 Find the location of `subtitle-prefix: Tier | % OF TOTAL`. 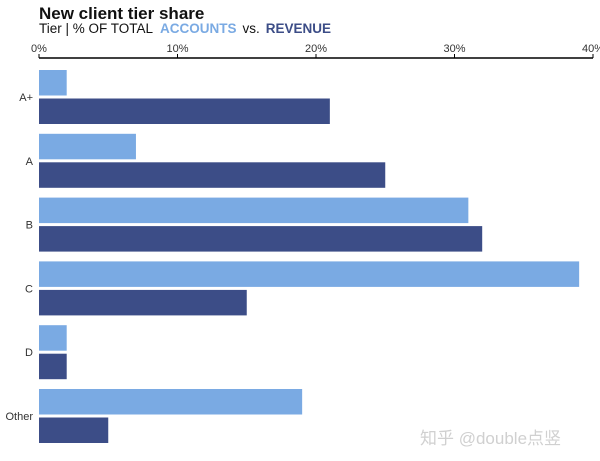

subtitle-prefix: Tier | % OF TOTAL is located at coordinates (96, 28).